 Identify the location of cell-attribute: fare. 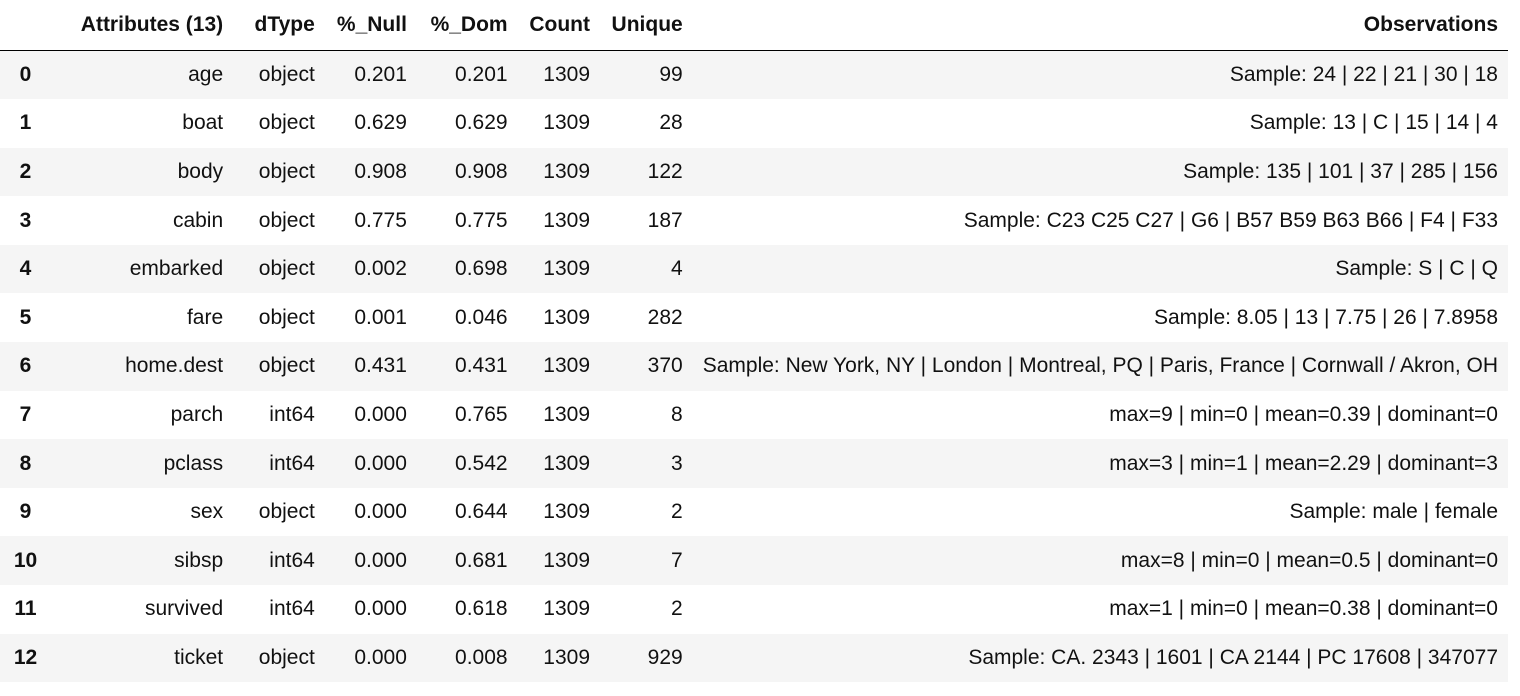
(205, 317).